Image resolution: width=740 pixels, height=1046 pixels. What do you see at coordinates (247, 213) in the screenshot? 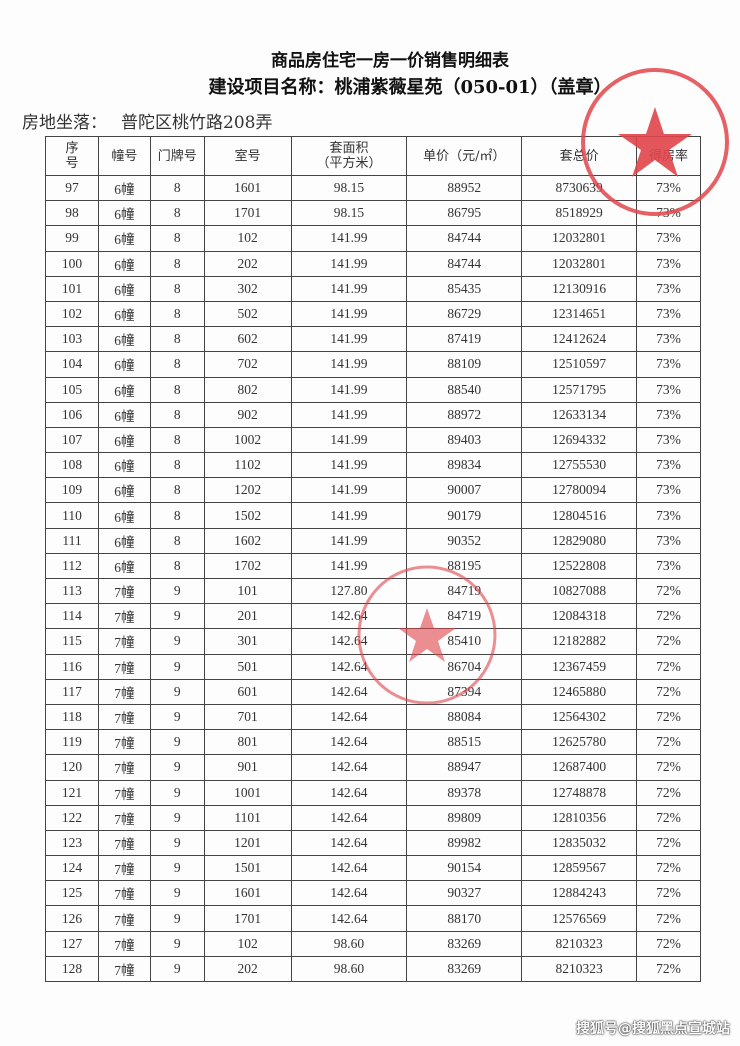
I see `table-cell: 1701` at bounding box center [247, 213].